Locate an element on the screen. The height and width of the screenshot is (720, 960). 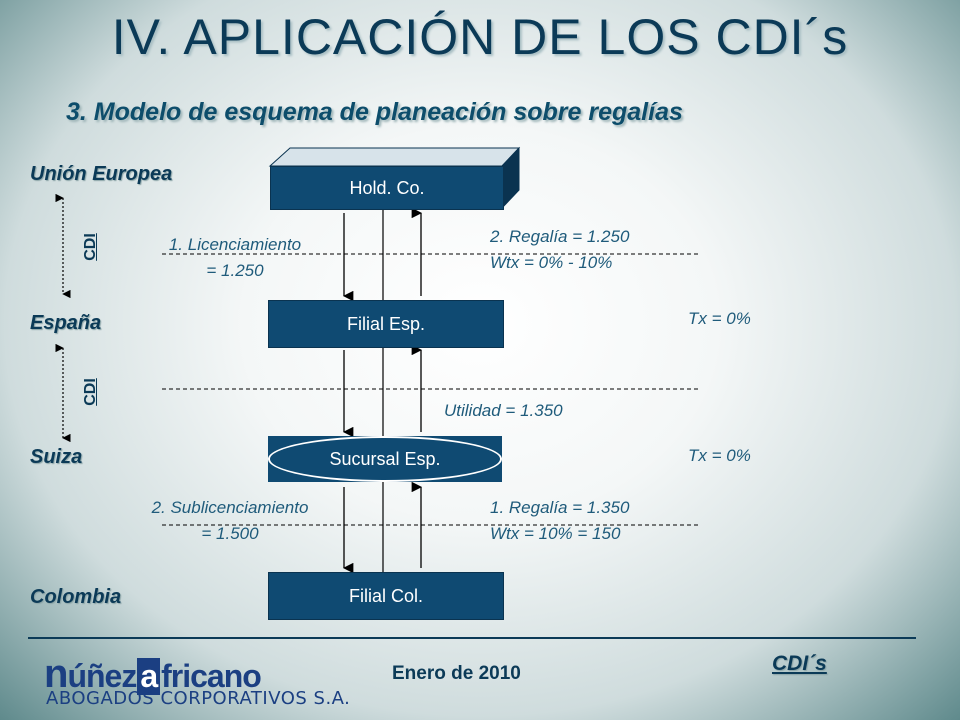
box-sucursal-esp: Sucursal Esp. is located at coordinates (385, 459).